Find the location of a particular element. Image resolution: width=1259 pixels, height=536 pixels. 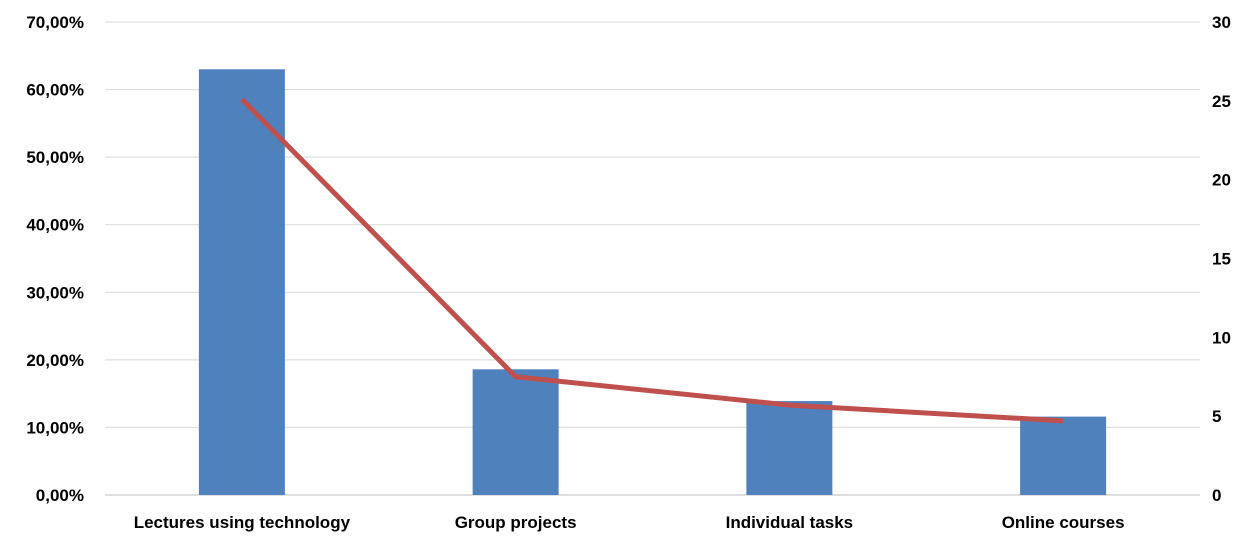

right-axis-tick-label: 25 is located at coordinates (1221, 101).